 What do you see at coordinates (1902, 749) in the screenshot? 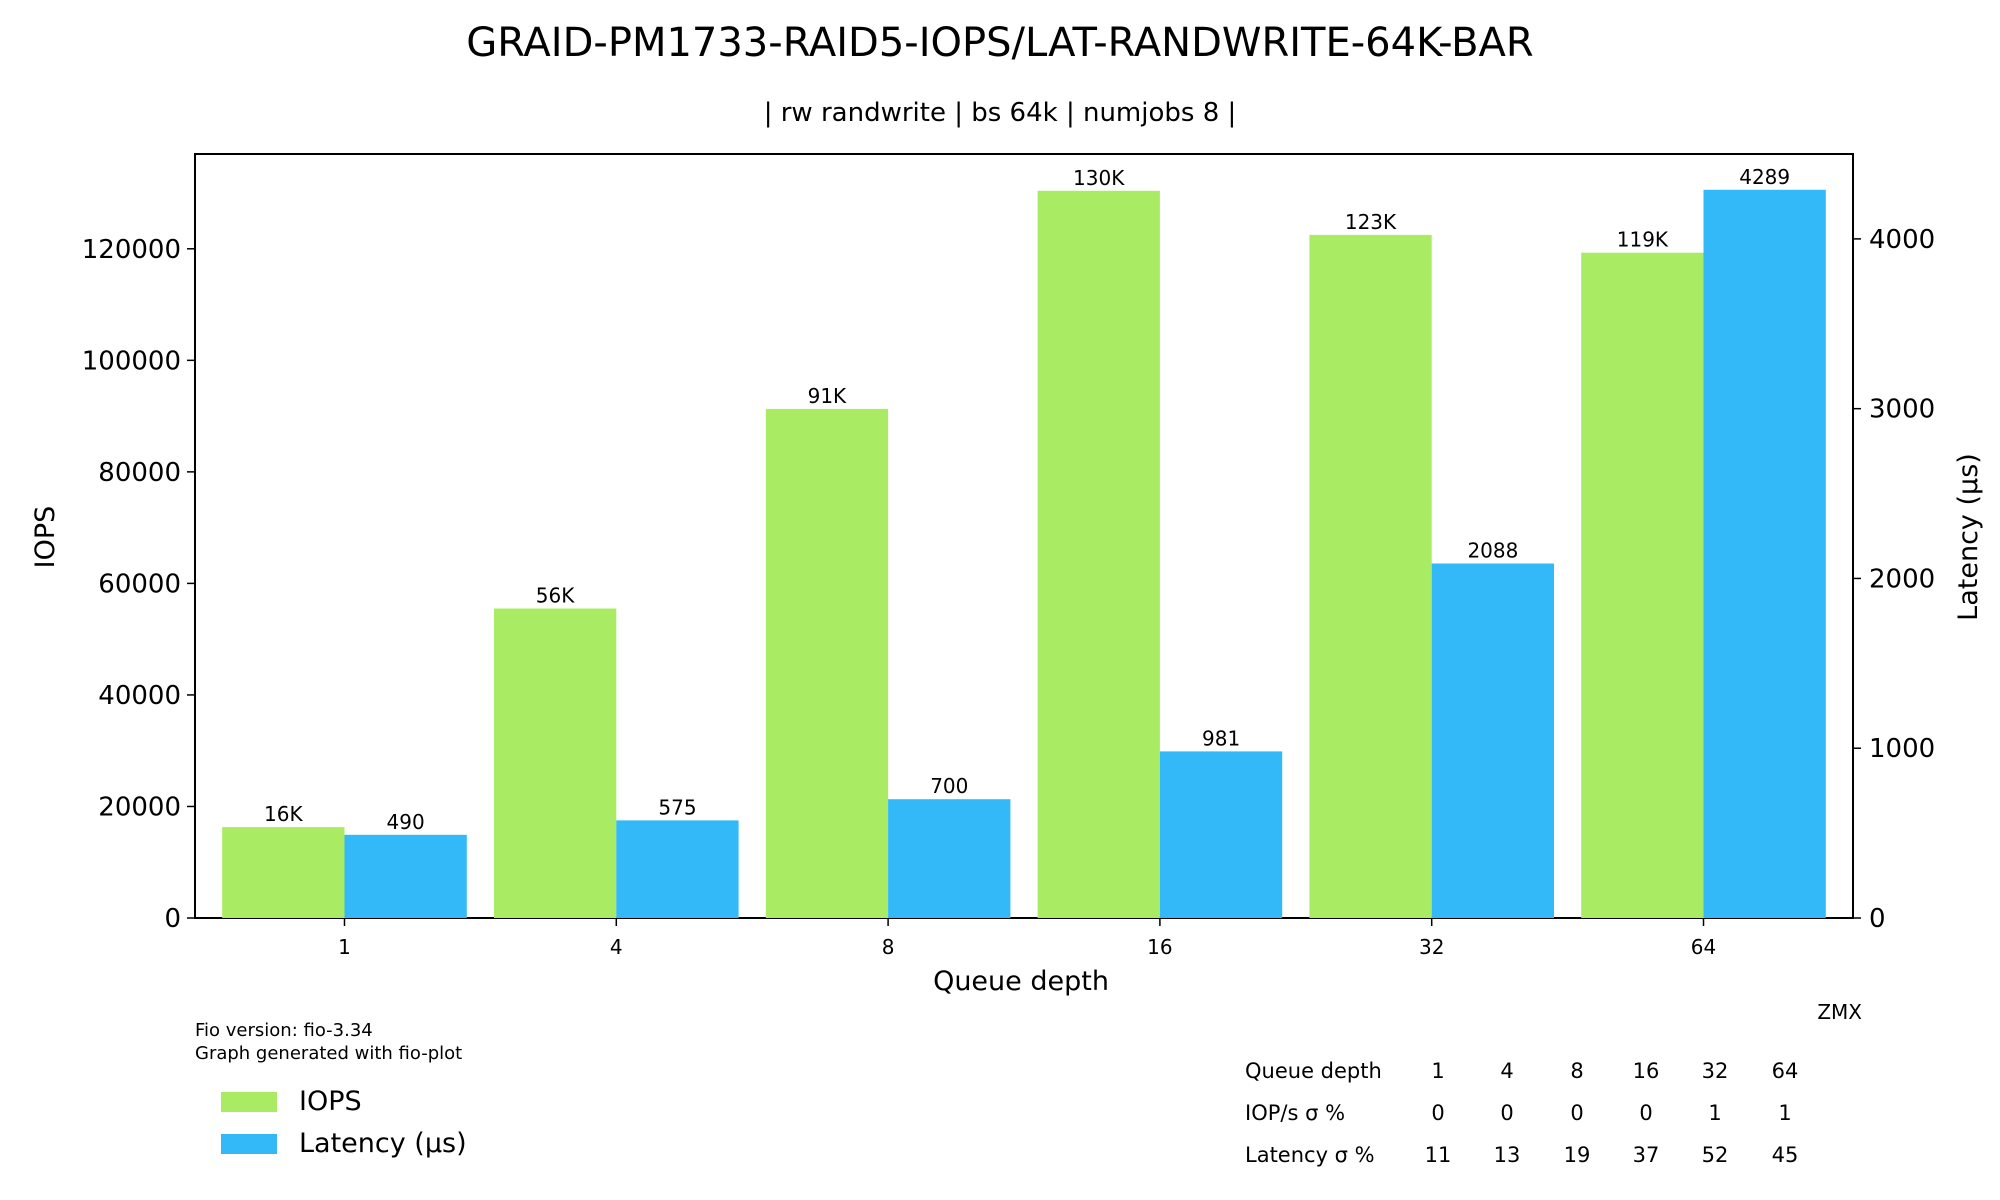
I see `y-right-tick-label: 1000` at bounding box center [1902, 749].